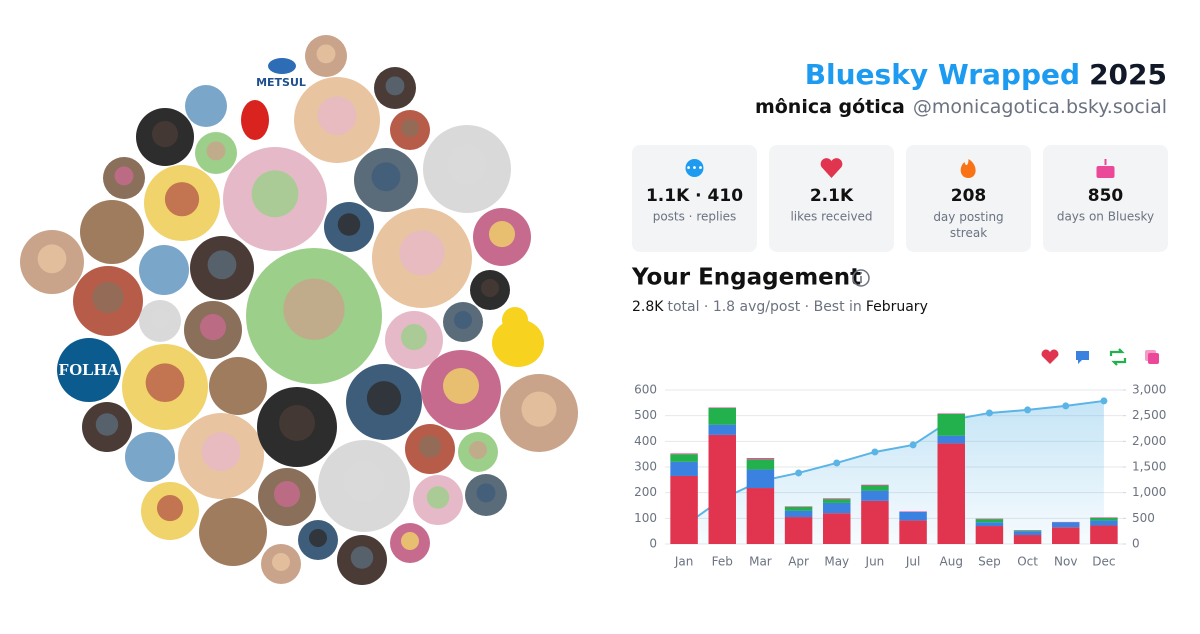 This screenshot has width=1200, height=634. What do you see at coordinates (798, 562) in the screenshot?
I see `x-tick-label: Apr` at bounding box center [798, 562].